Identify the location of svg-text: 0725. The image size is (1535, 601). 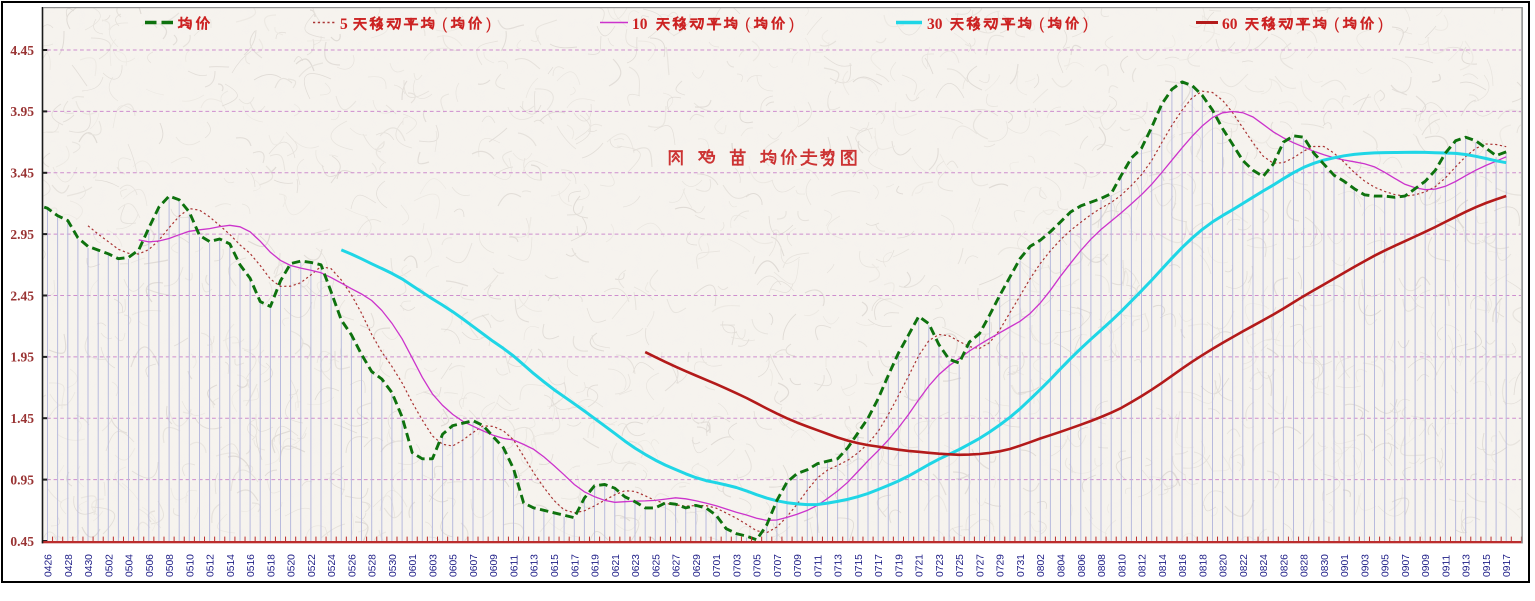
(960, 565).